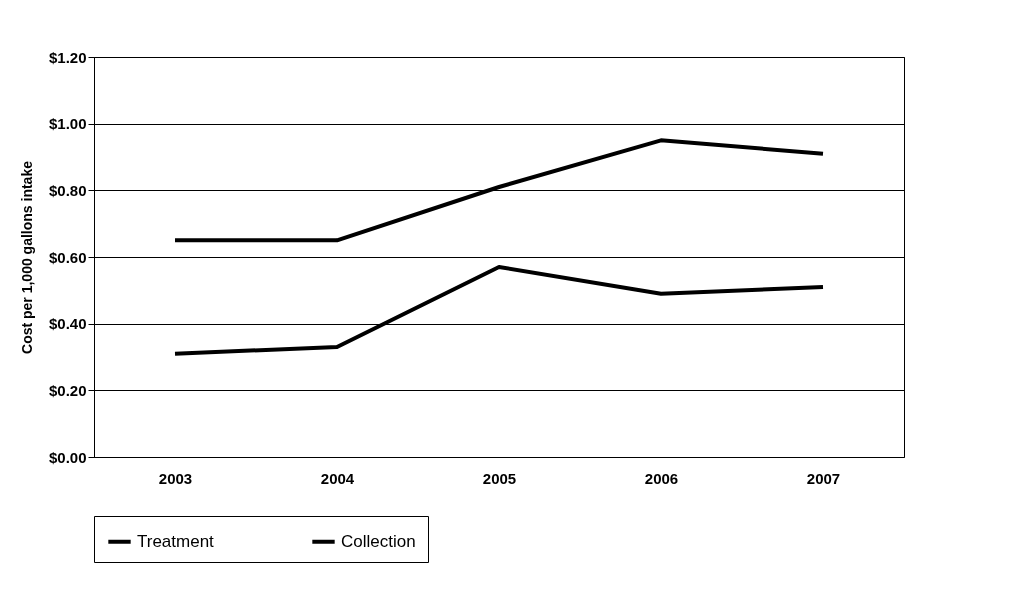 This screenshot has width=1010, height=602. What do you see at coordinates (337, 478) in the screenshot?
I see `x-tick-label: 2004` at bounding box center [337, 478].